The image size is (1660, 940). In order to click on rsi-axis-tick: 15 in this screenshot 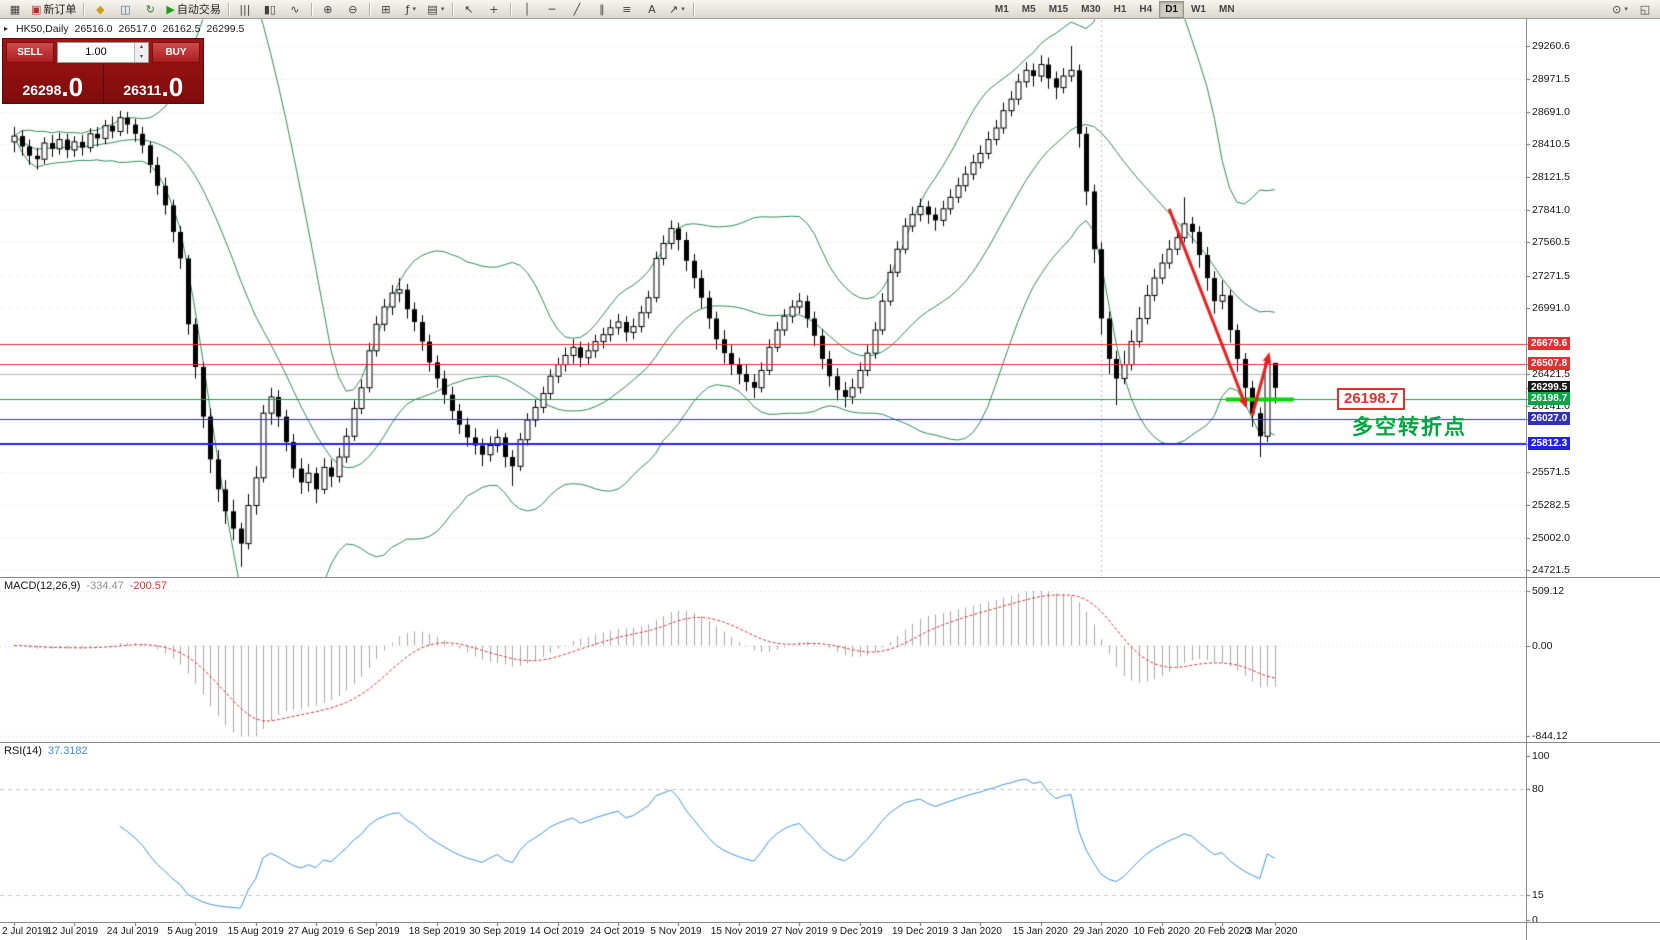, I will do `click(1538, 895)`.